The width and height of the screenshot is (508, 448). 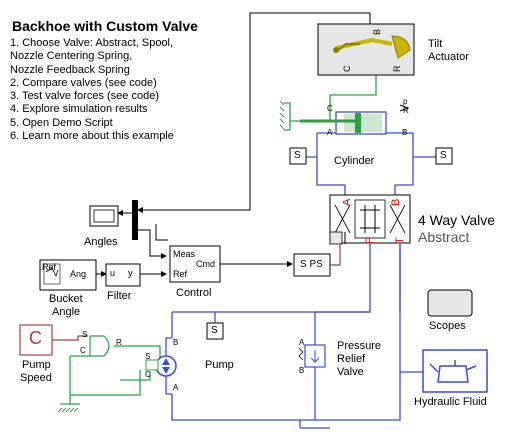 I want to click on valve-label-1: 4 Way Valve, so click(x=457, y=220).